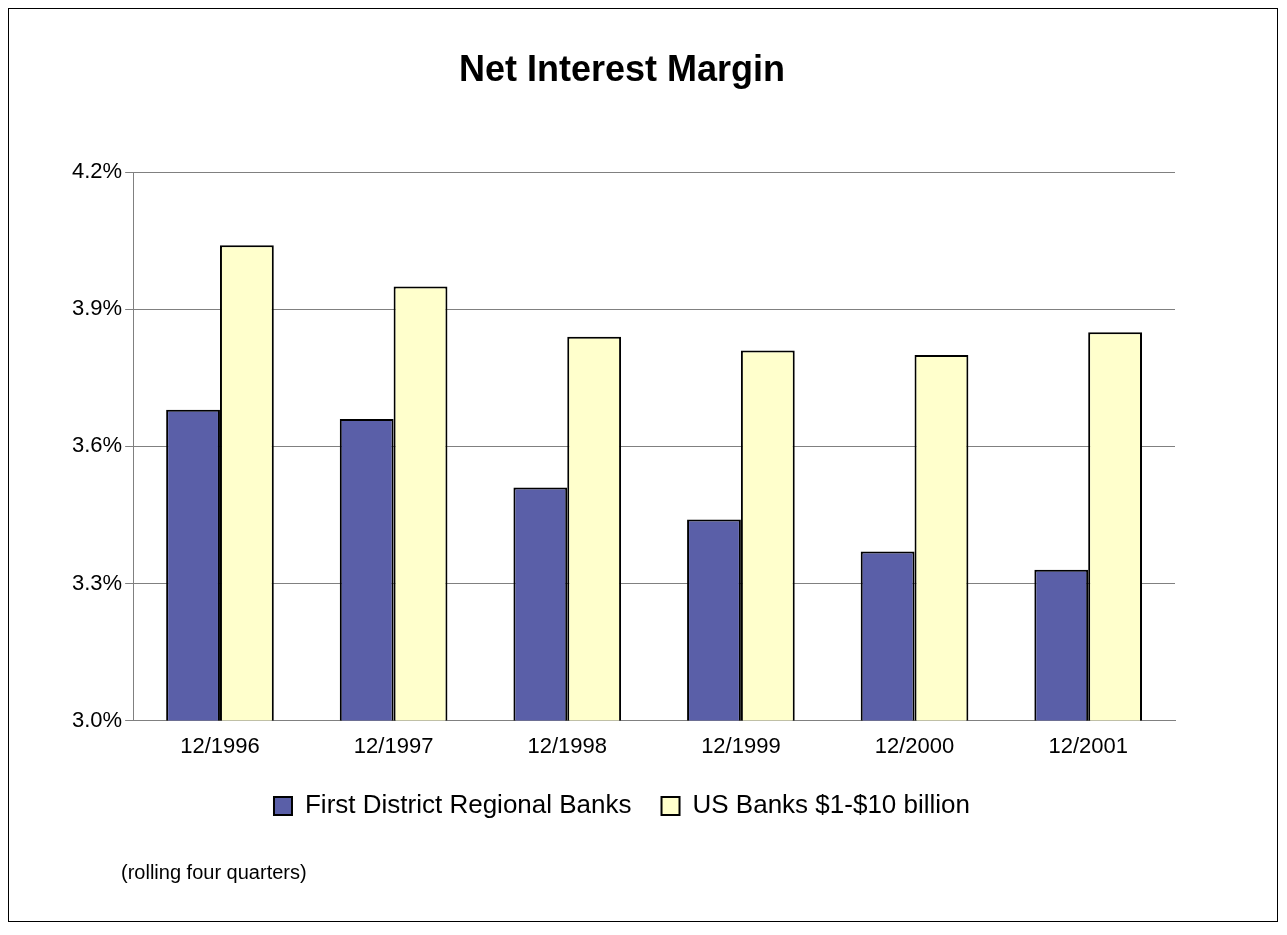 The height and width of the screenshot is (935, 1287). What do you see at coordinates (97, 445) in the screenshot?
I see `y-tick-label: 3.6%` at bounding box center [97, 445].